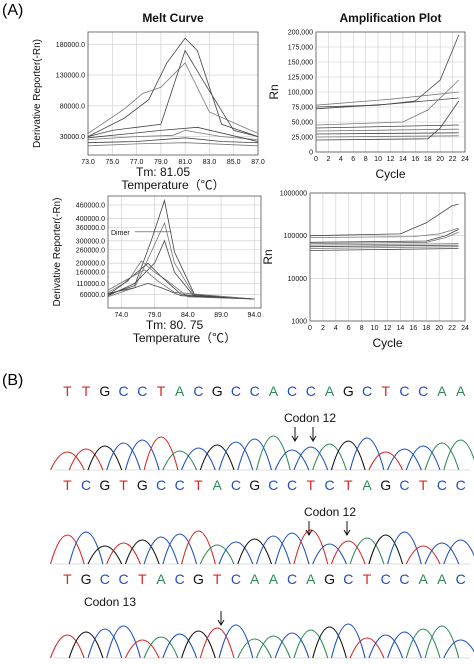 The width and height of the screenshot is (474, 664). Describe the element at coordinates (173, 18) in the screenshot. I see `chart-title: Melt Curve` at that location.